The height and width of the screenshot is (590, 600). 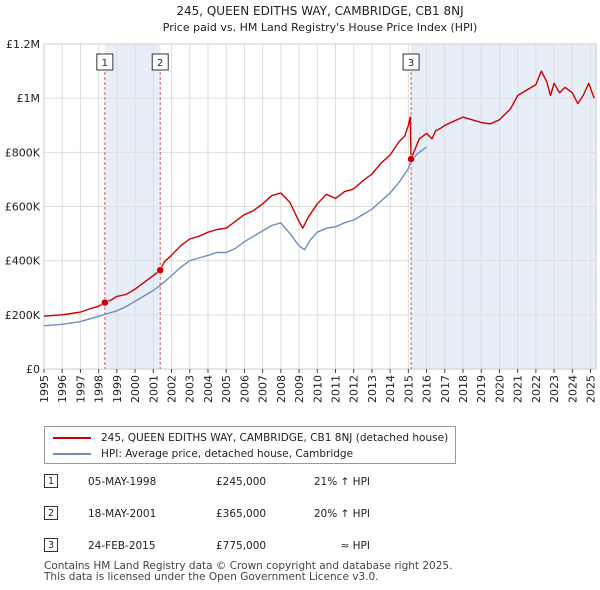 What do you see at coordinates (299, 389) in the screenshot?
I see `x-tick-label: 2009` at bounding box center [299, 389].